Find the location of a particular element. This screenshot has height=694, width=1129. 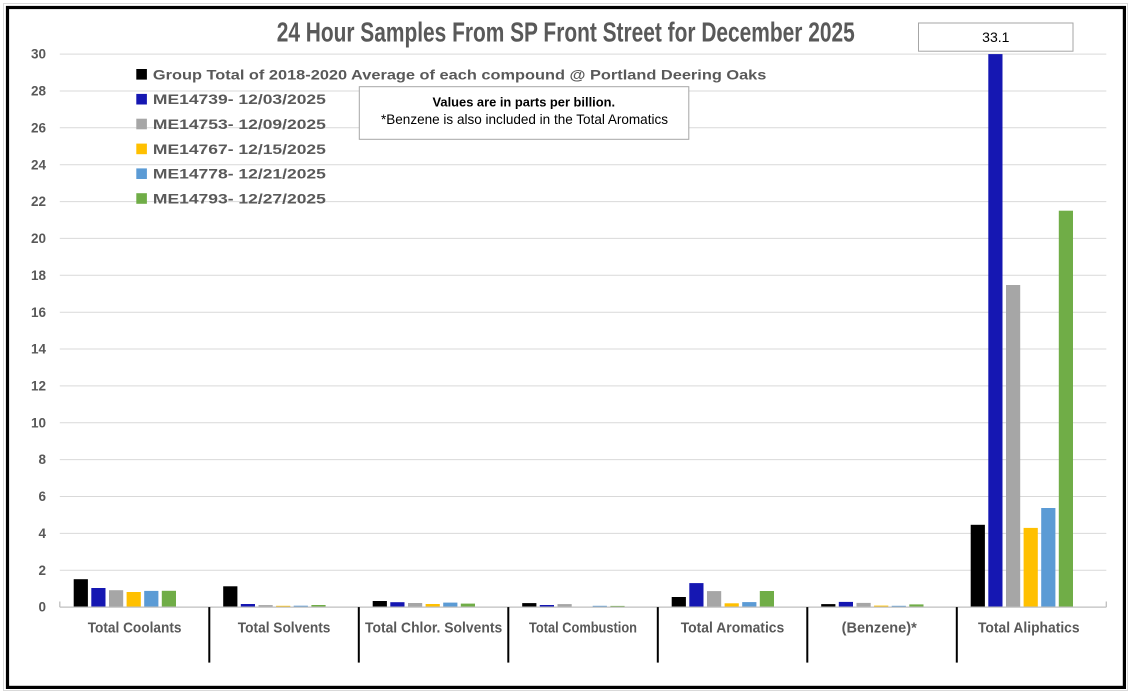

svg-text: 18 is located at coordinates (39, 275).